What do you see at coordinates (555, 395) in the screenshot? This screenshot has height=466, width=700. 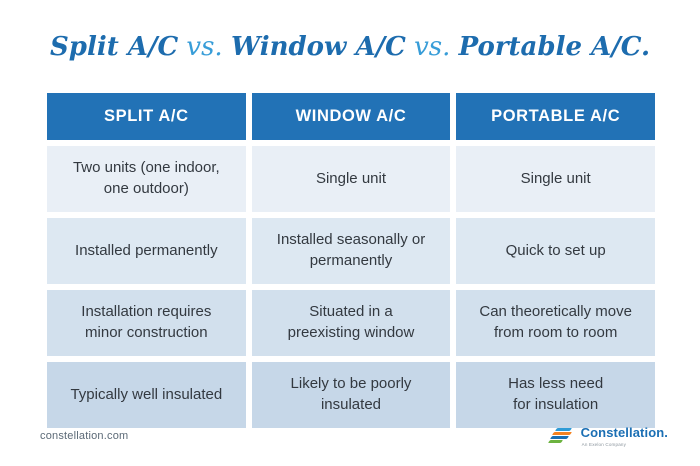 I see `table-cell: Has less need for insulation` at bounding box center [555, 395].